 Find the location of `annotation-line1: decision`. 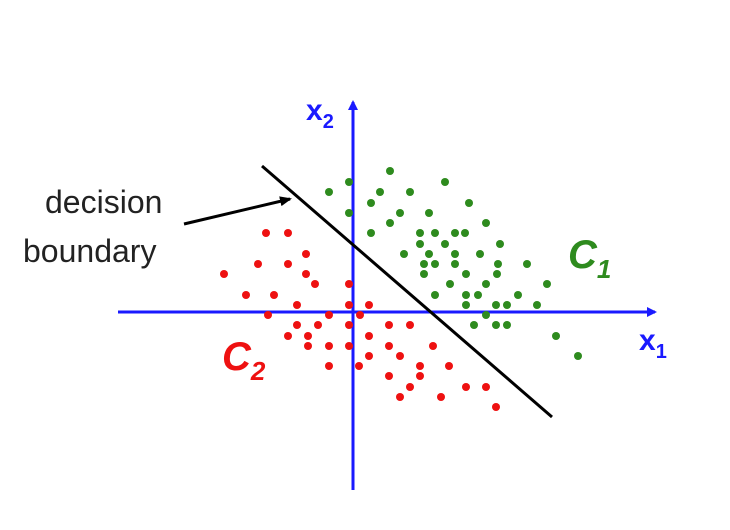

annotation-line1: decision is located at coordinates (103, 202).